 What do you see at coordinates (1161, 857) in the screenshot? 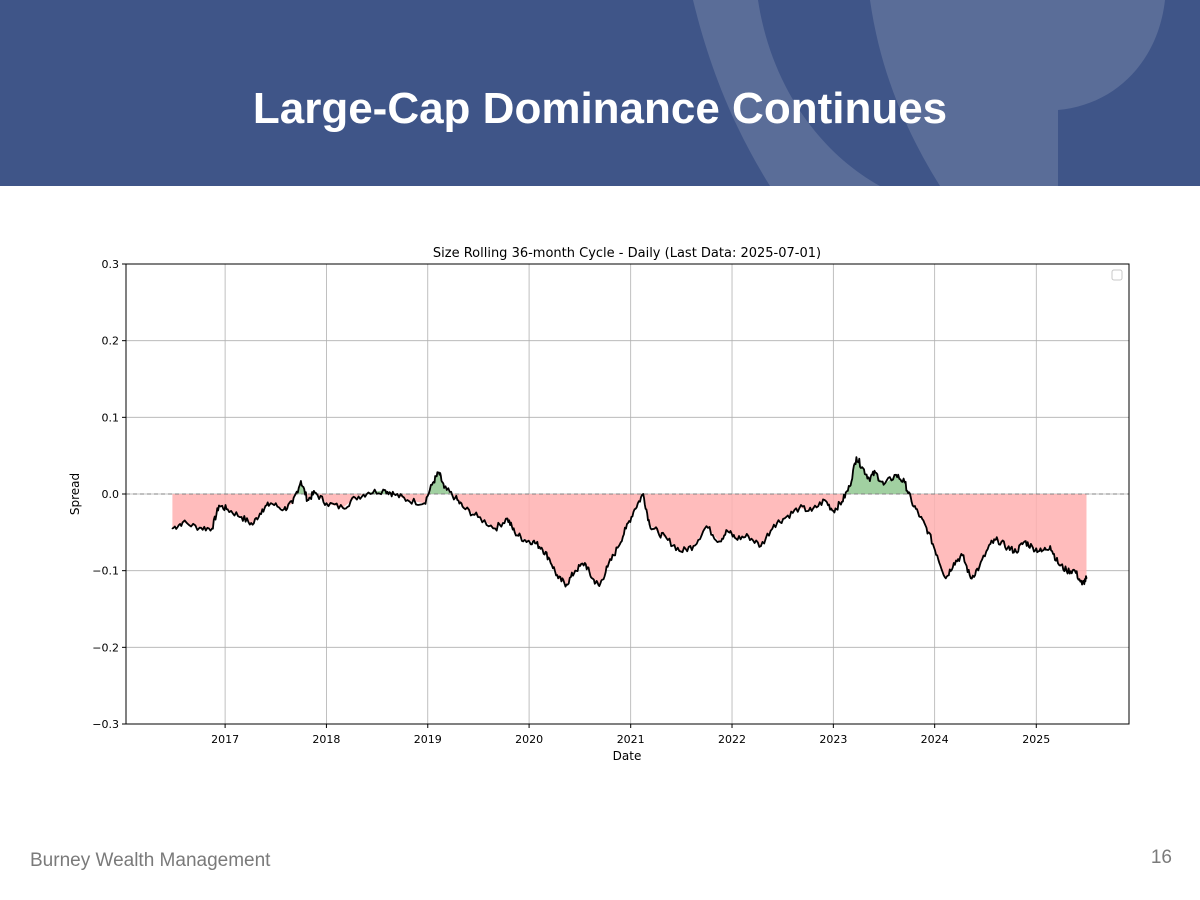
I see `page-number: 16` at bounding box center [1161, 857].